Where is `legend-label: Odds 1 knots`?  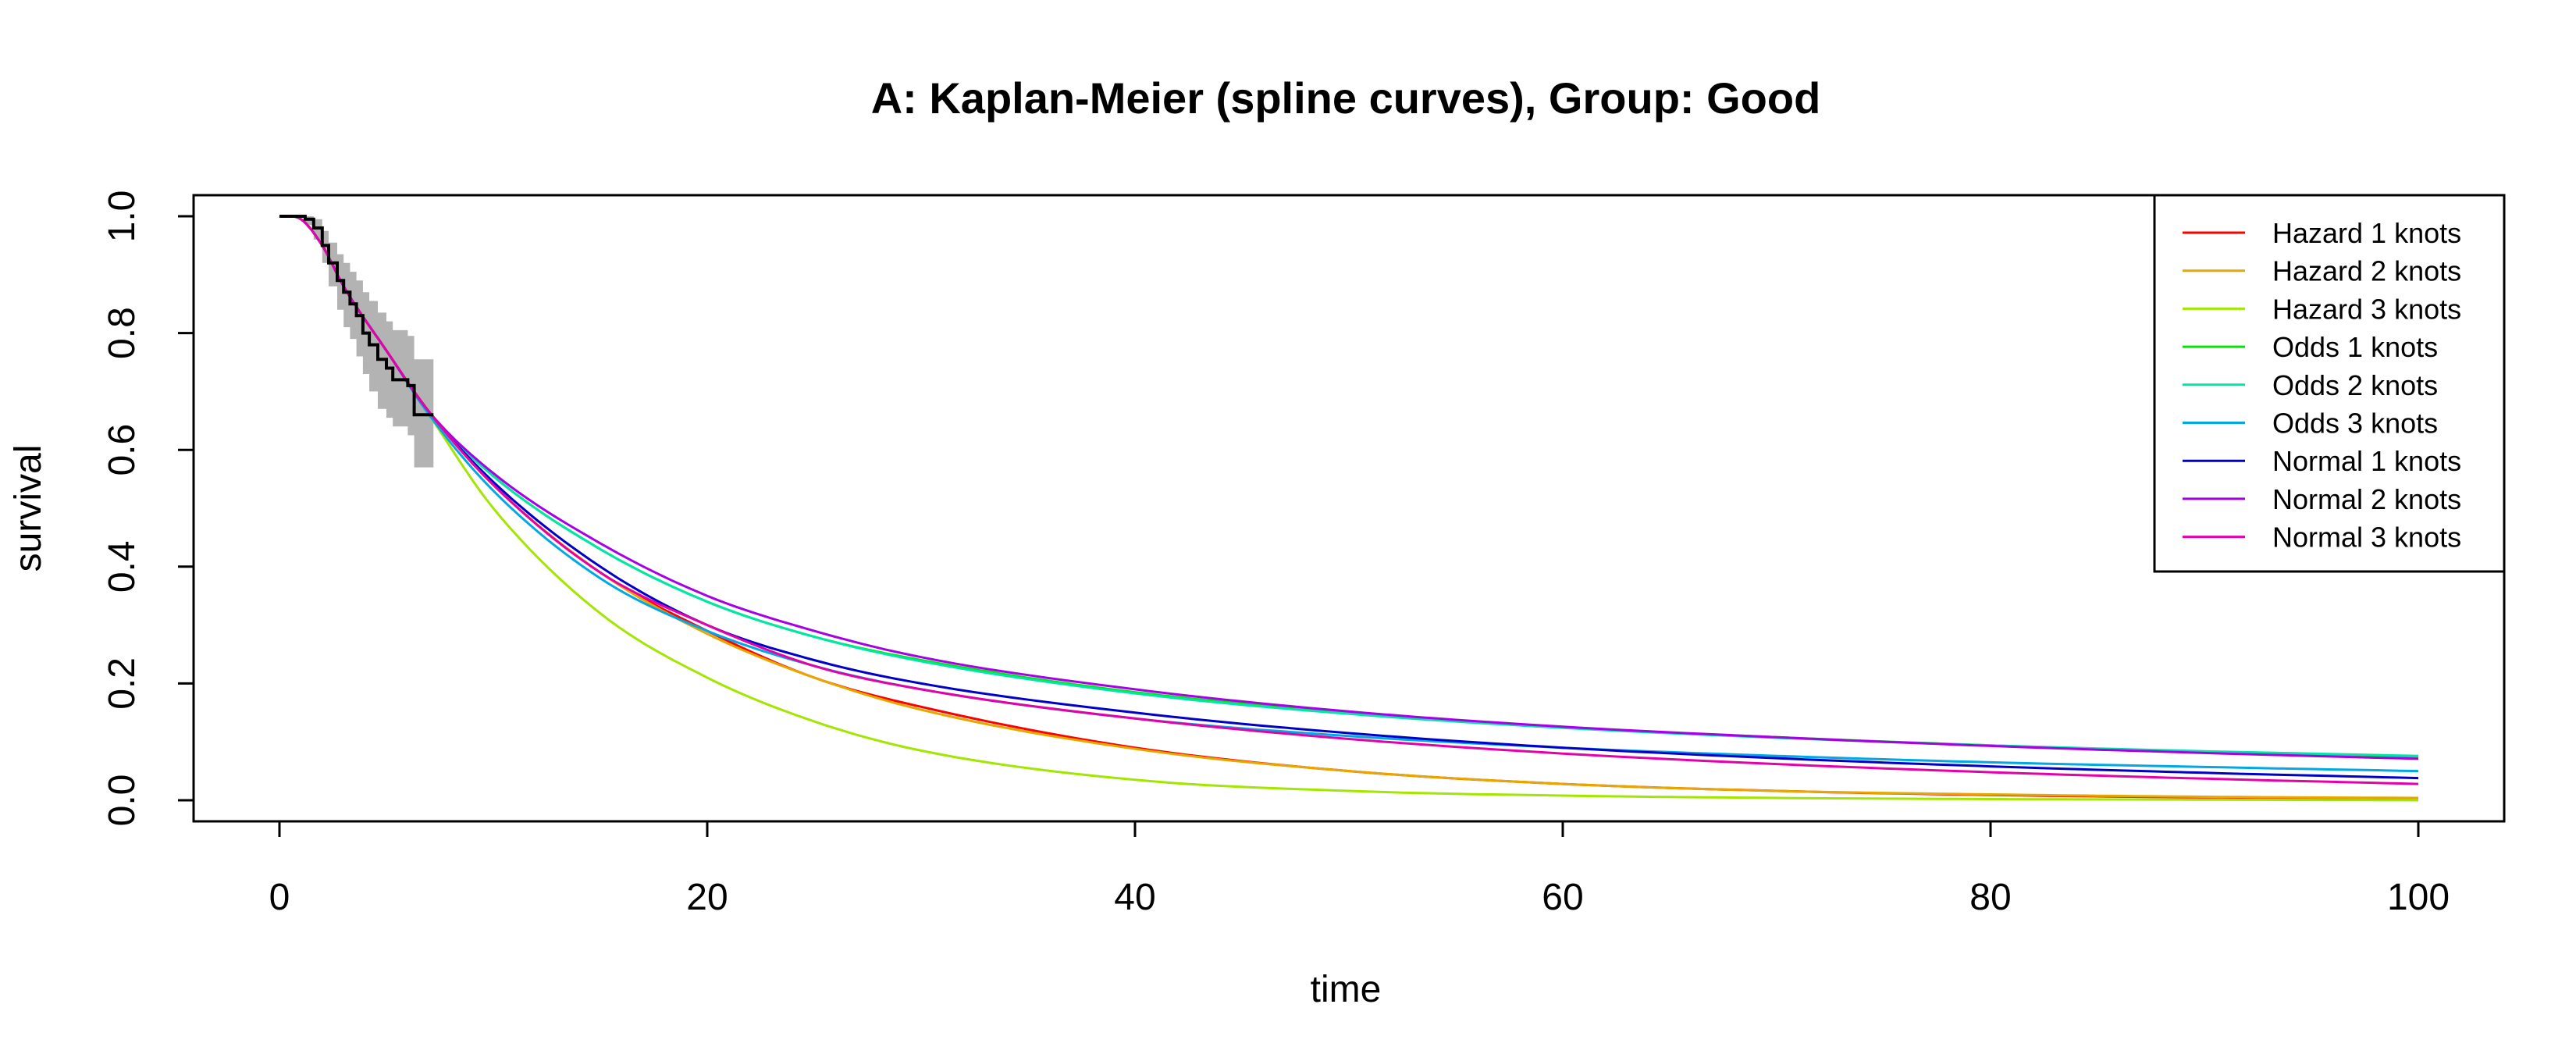 legend-label: Odds 1 knots is located at coordinates (2355, 347).